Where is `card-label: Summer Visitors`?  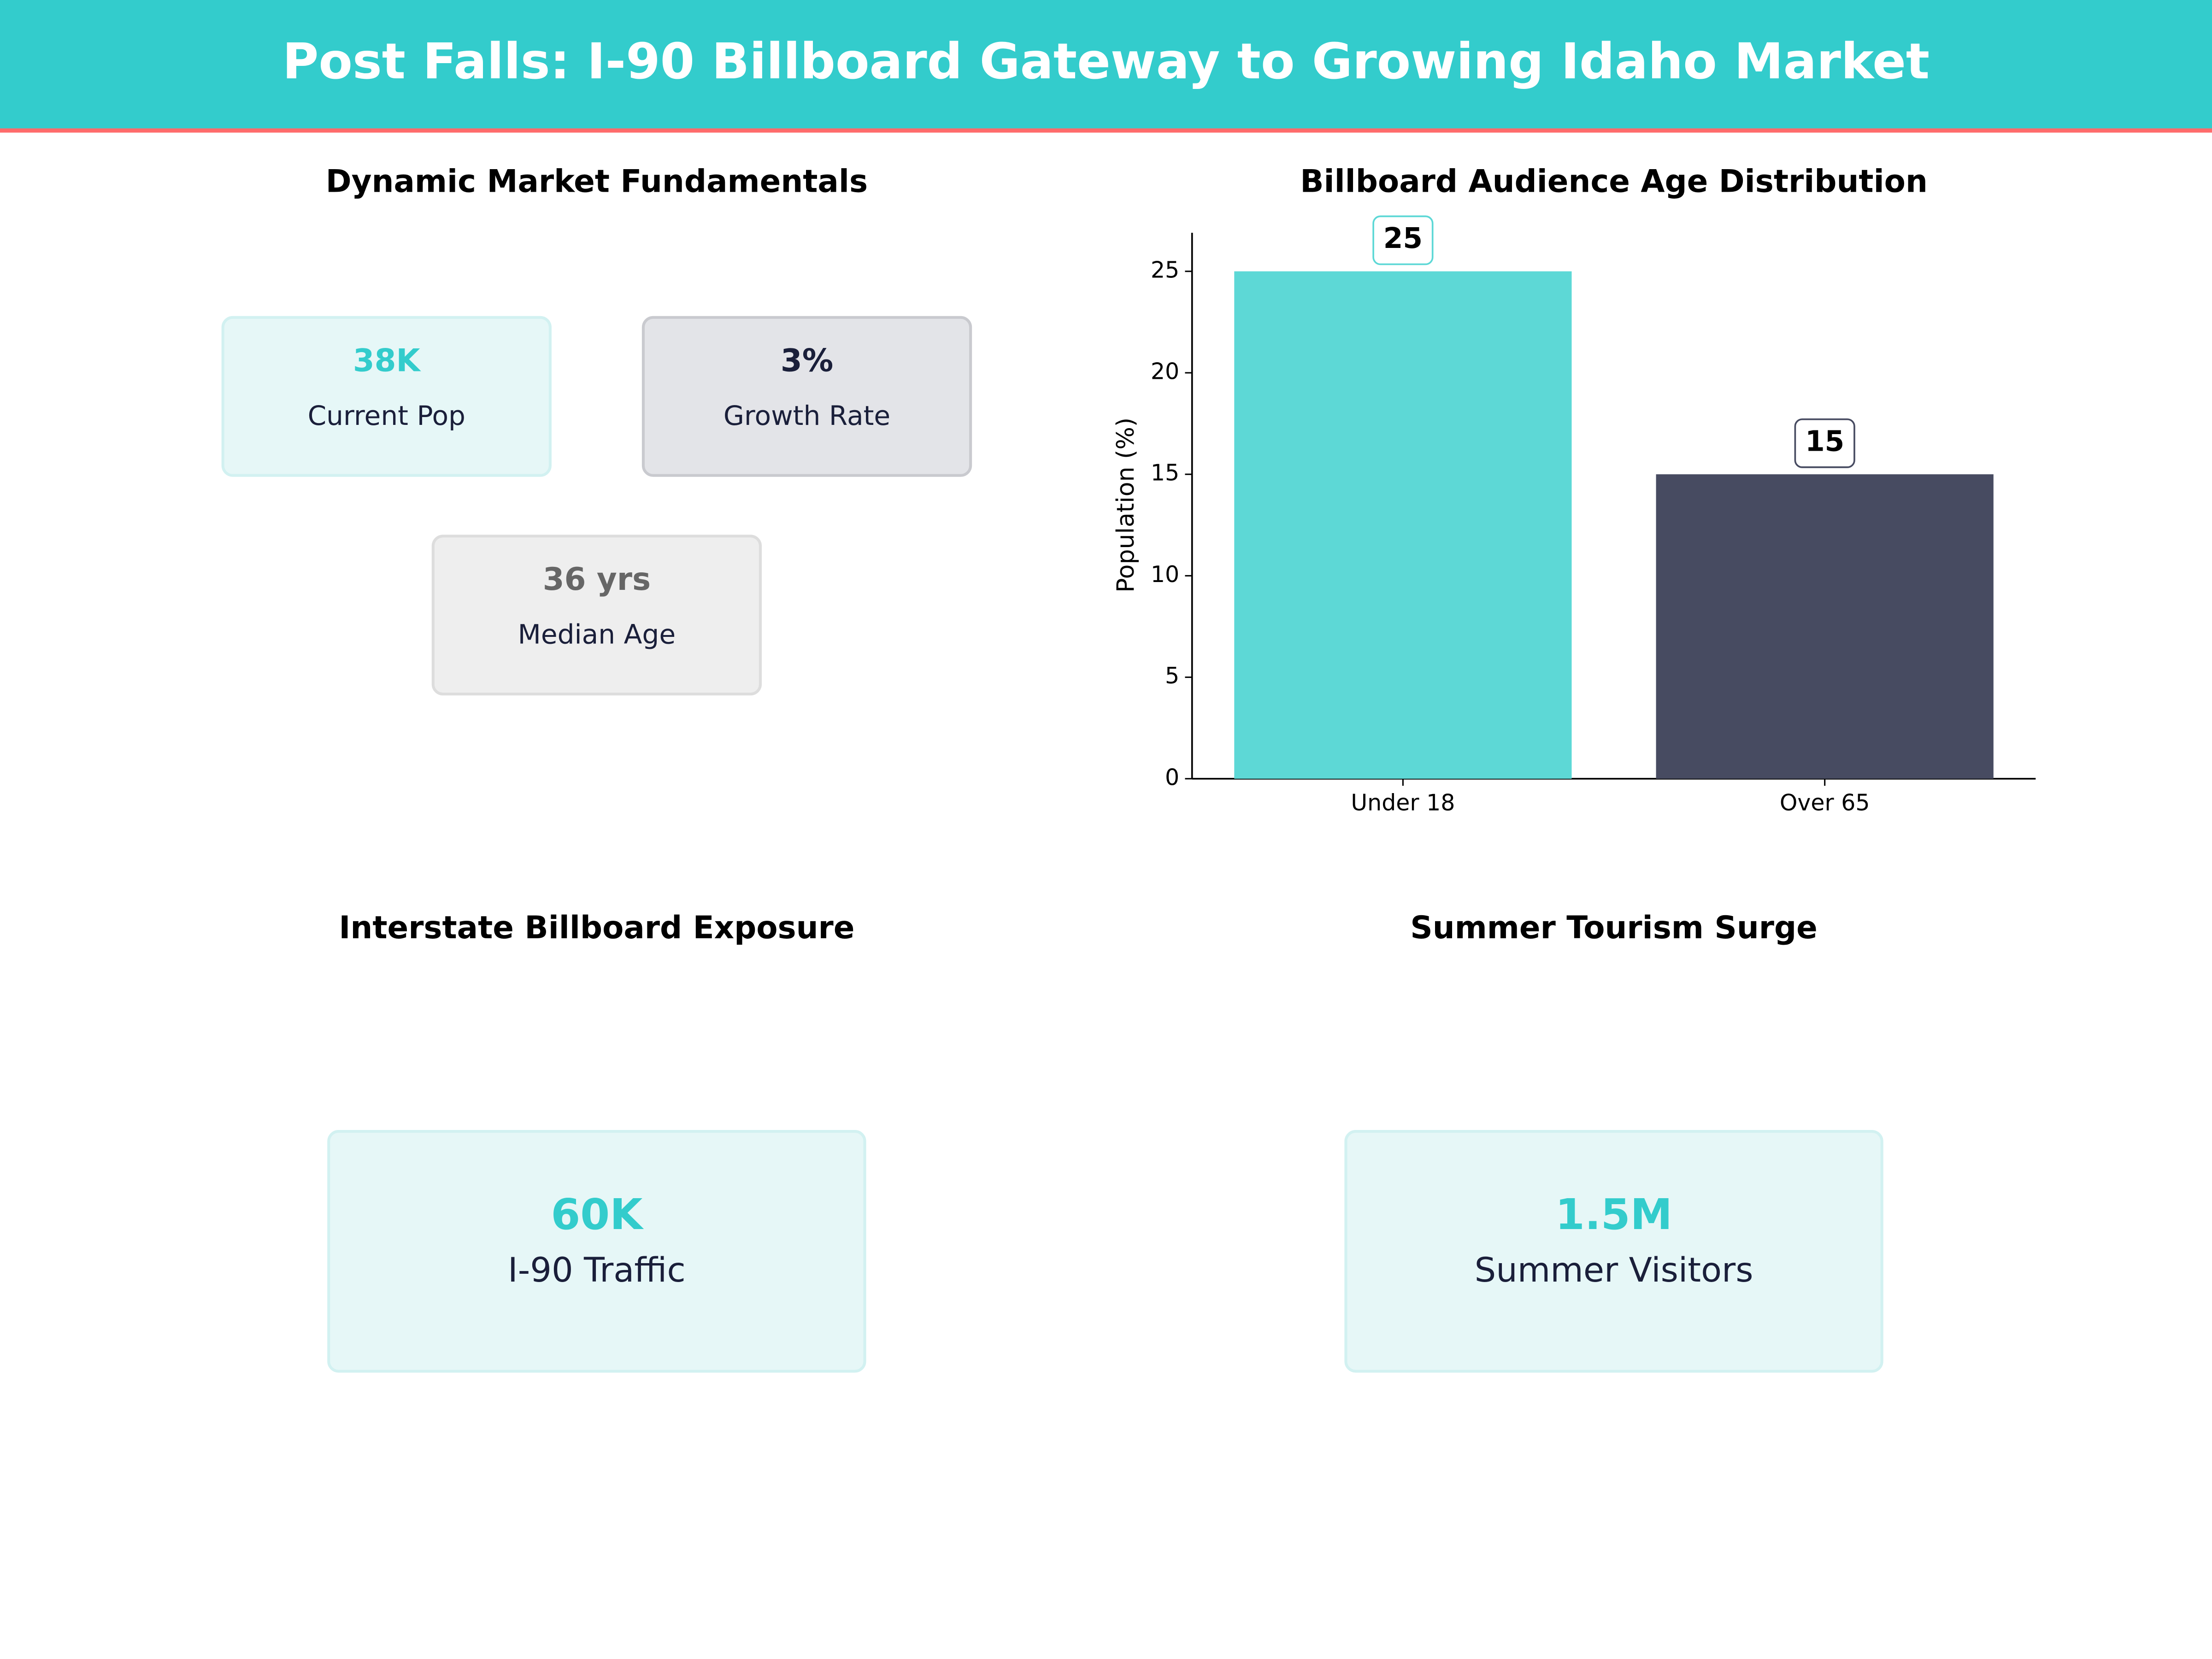
card-label: Summer Visitors is located at coordinates (1614, 1270).